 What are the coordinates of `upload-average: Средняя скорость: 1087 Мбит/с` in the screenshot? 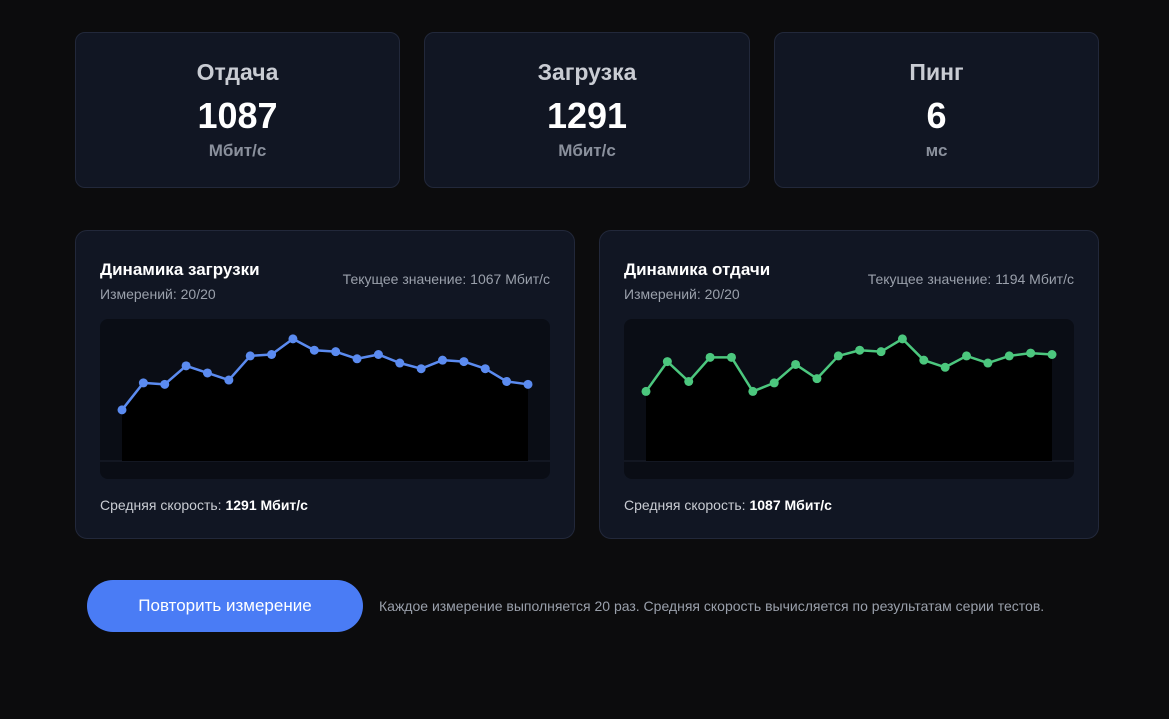 It's located at (728, 505).